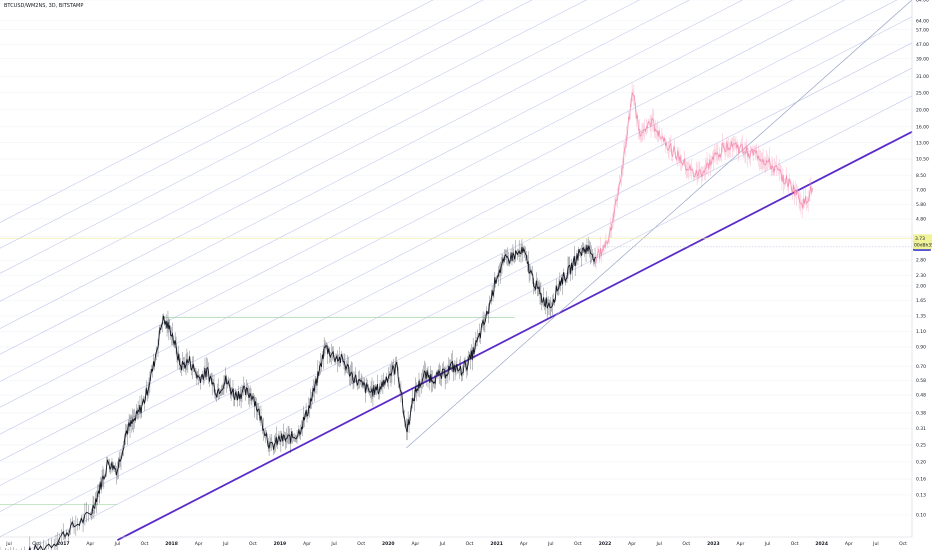 The width and height of the screenshot is (932, 550). I want to click on price-tick-label: 13.00, so click(922, 143).